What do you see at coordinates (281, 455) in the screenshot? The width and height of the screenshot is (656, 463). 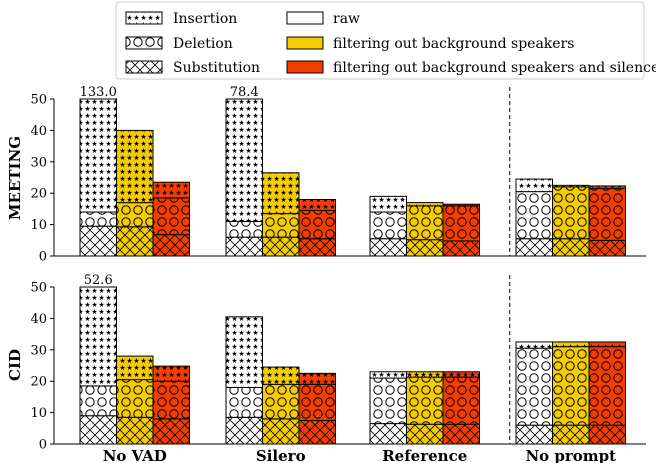 I see `x-category-label: Silero` at bounding box center [281, 455].